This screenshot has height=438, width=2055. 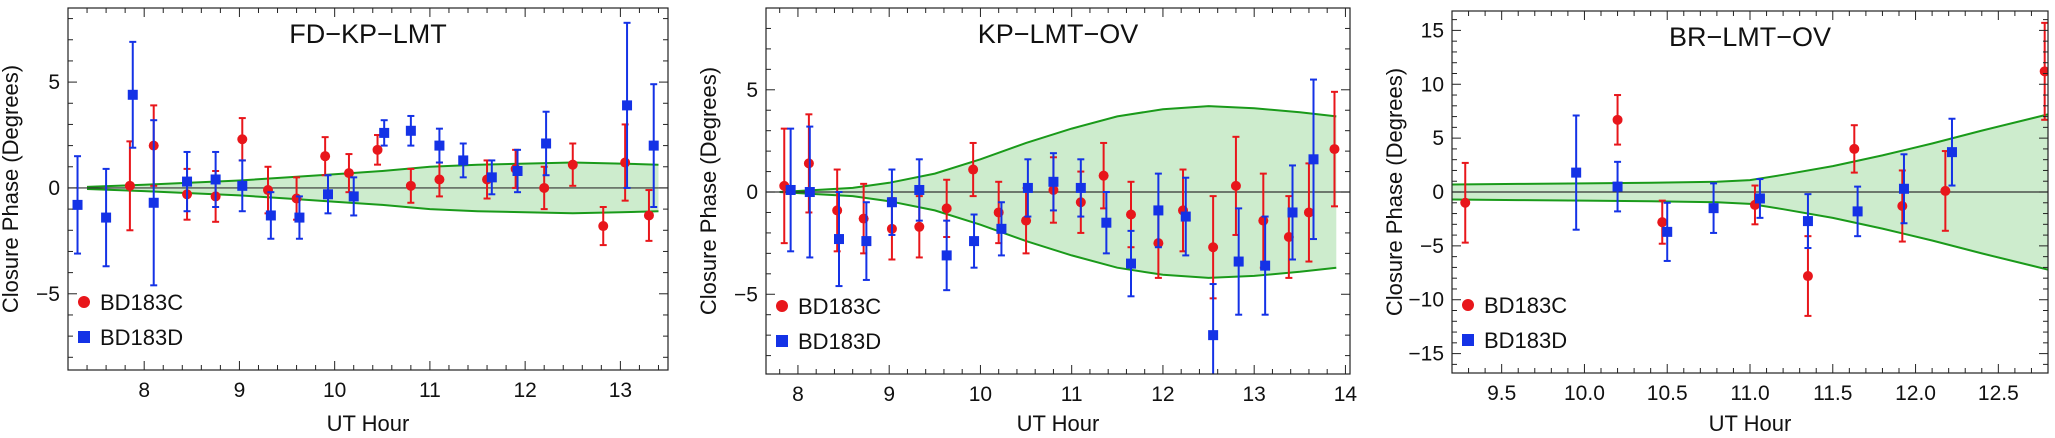 I want to click on series-bd183c, so click(x=1059, y=195).